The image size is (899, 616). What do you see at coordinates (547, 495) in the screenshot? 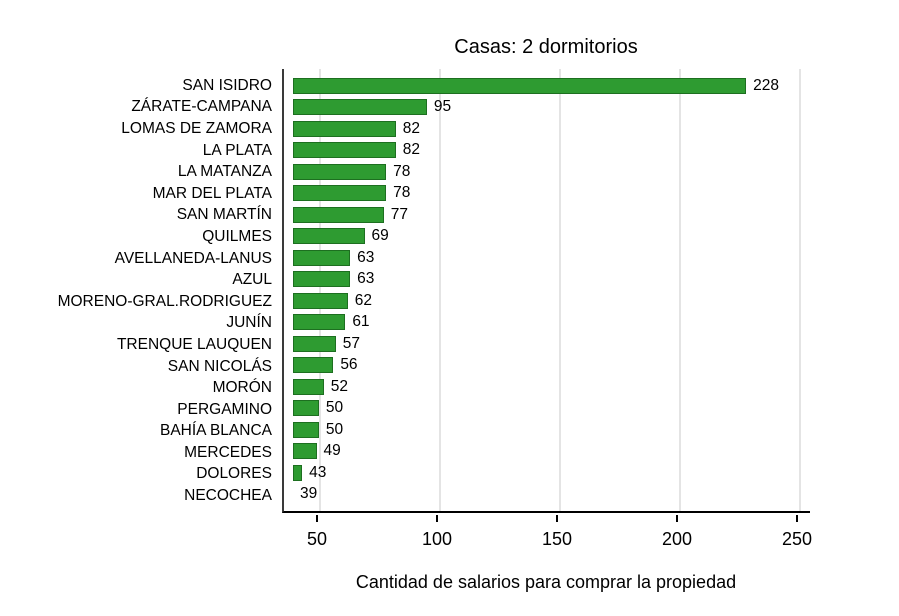
I see `bar-row: 39` at bounding box center [547, 495].